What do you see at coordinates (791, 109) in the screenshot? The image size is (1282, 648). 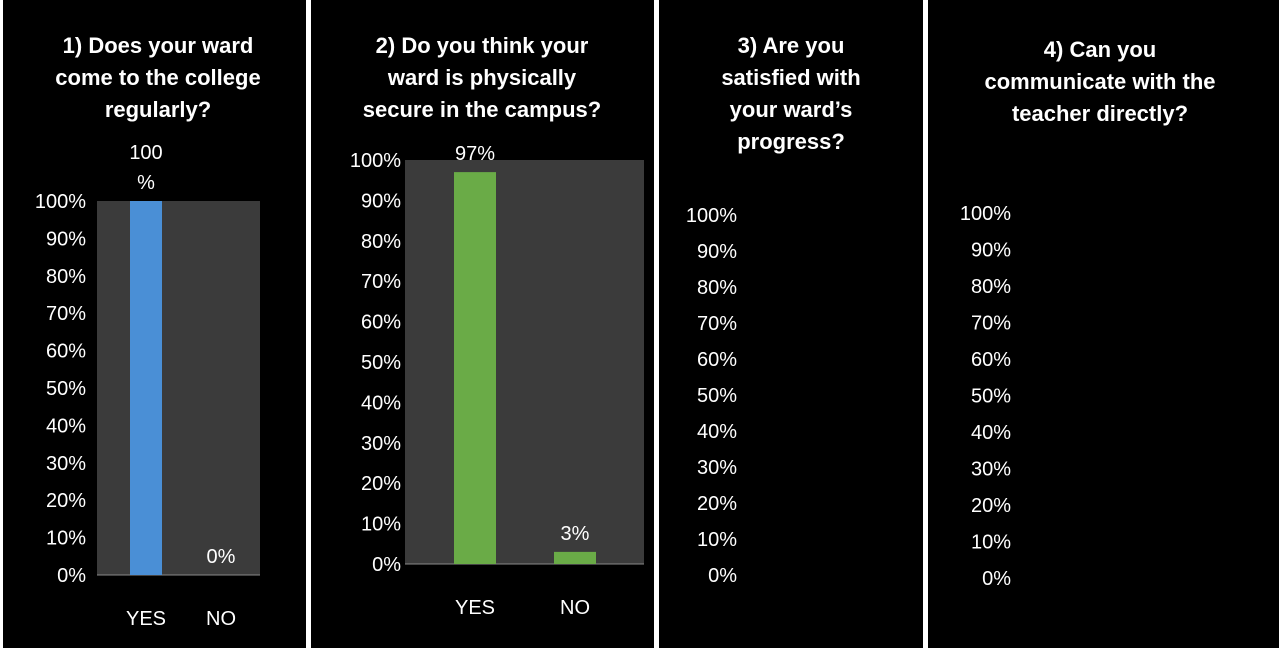 I see `chart-title-line: your ward’s` at bounding box center [791, 109].